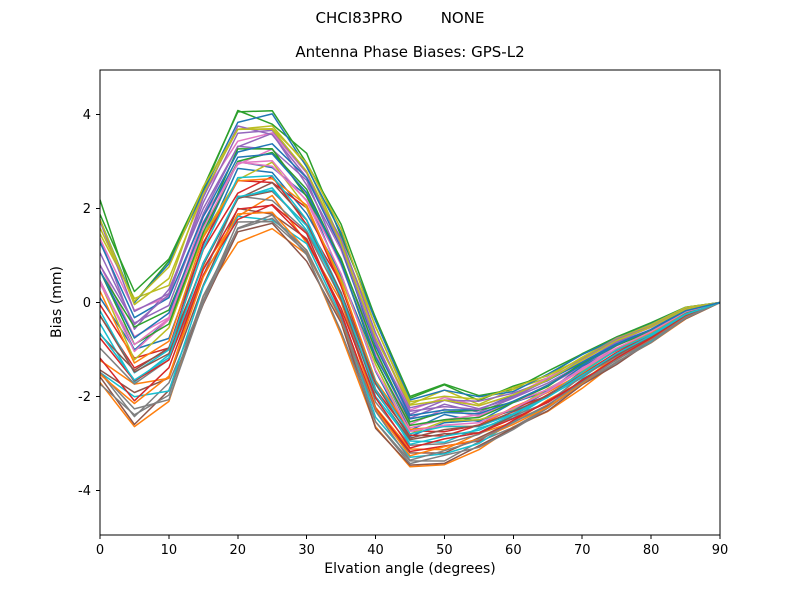 This screenshot has height=600, width=800. What do you see at coordinates (513, 550) in the screenshot?
I see `x-tick-label: 60` at bounding box center [513, 550].